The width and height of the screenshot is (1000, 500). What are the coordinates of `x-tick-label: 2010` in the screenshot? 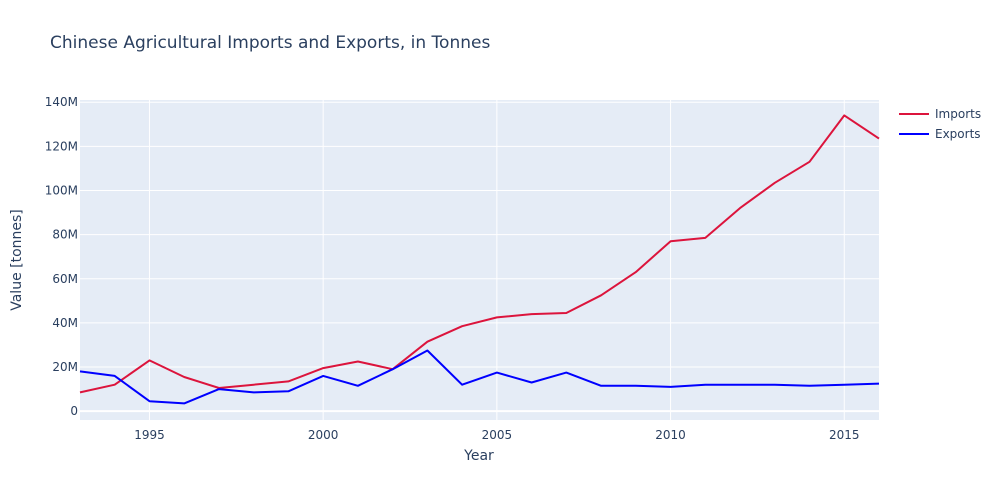 It's located at (670, 435).